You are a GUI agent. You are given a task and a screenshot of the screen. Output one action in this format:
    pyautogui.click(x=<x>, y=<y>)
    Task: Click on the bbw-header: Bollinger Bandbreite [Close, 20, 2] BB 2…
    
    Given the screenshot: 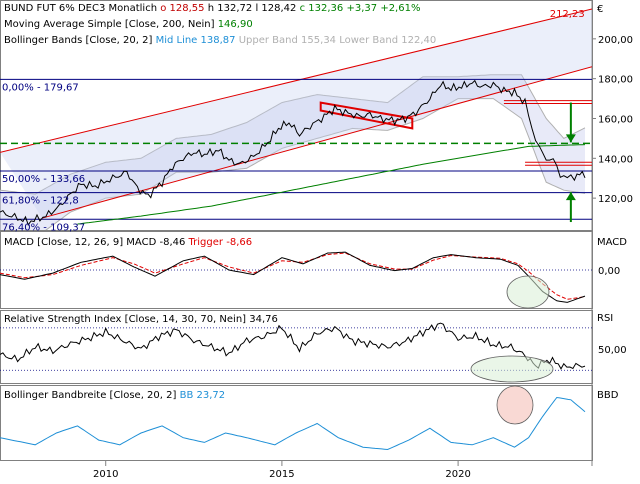 What is the action you would take?
    pyautogui.click(x=114, y=395)
    